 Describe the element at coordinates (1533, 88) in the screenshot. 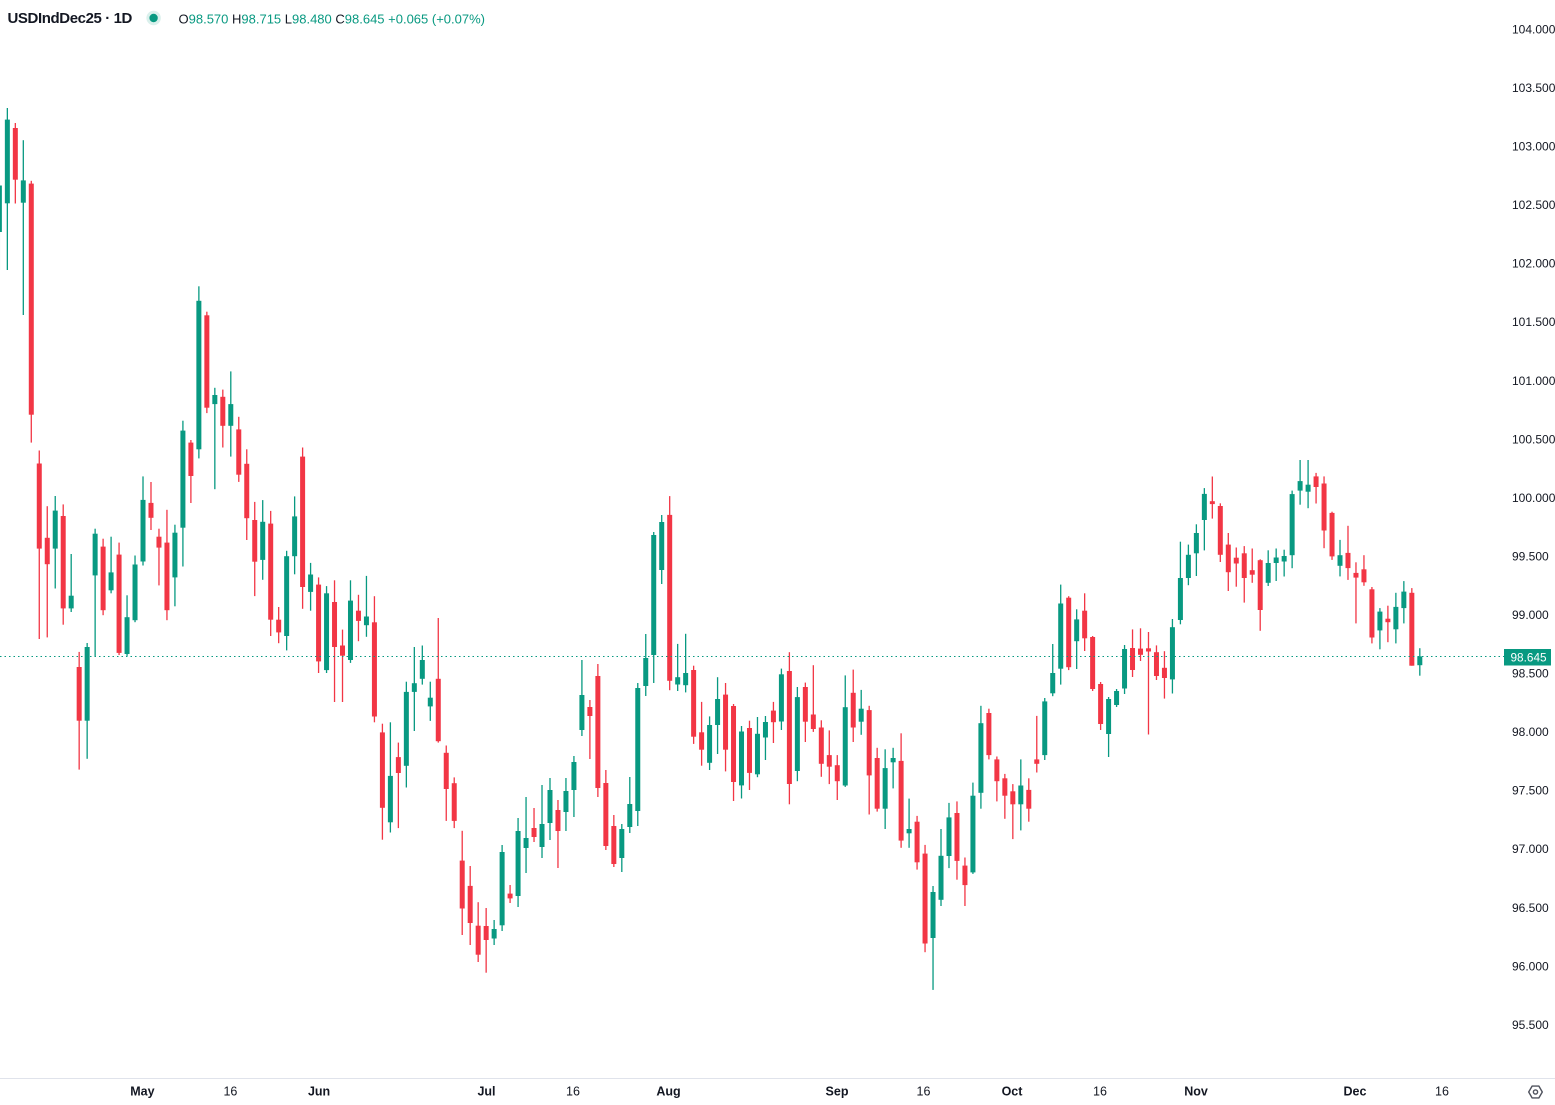

I see `svg-text: 103.500` at that location.